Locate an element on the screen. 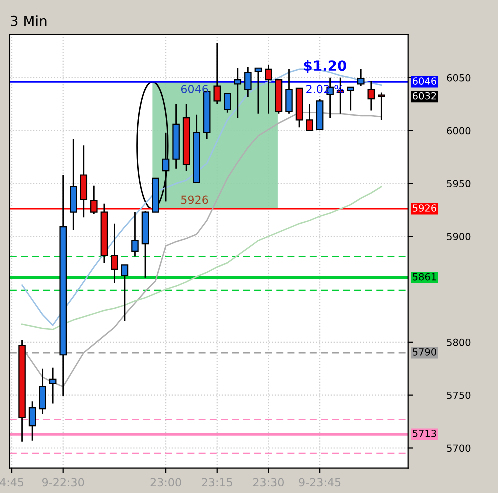 Image resolution: width=498 pixels, height=493 pixels. annotation: $1.20 is located at coordinates (325, 66).